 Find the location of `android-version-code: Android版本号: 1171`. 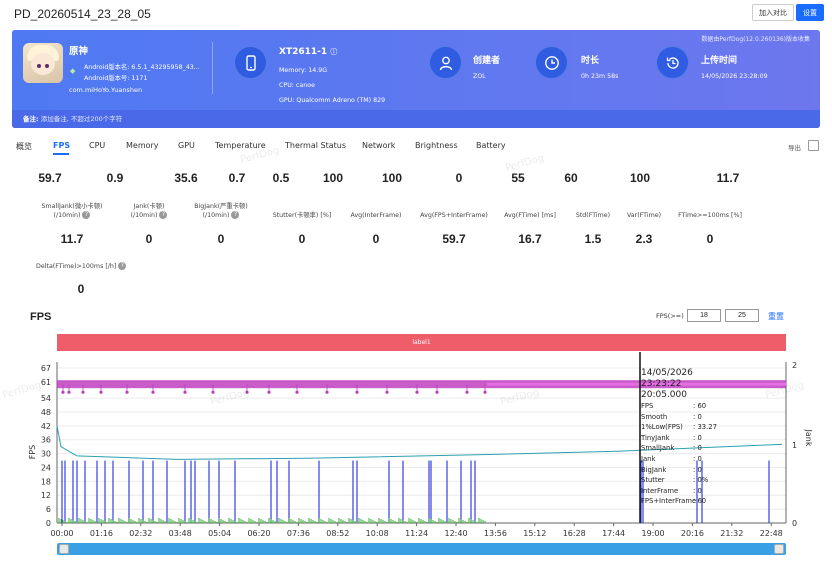

android-version-code: Android版本号: 1171 is located at coordinates (116, 78).